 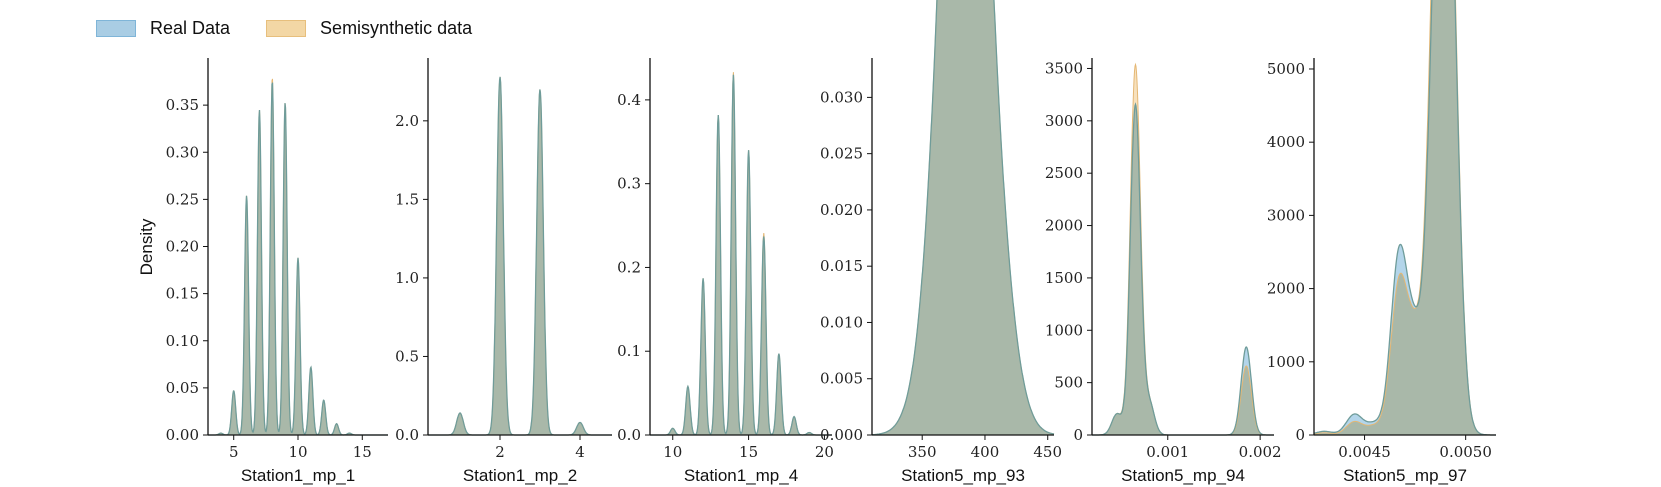 I want to click on x-axis-label: Station5_mp_93, so click(x=963, y=475).